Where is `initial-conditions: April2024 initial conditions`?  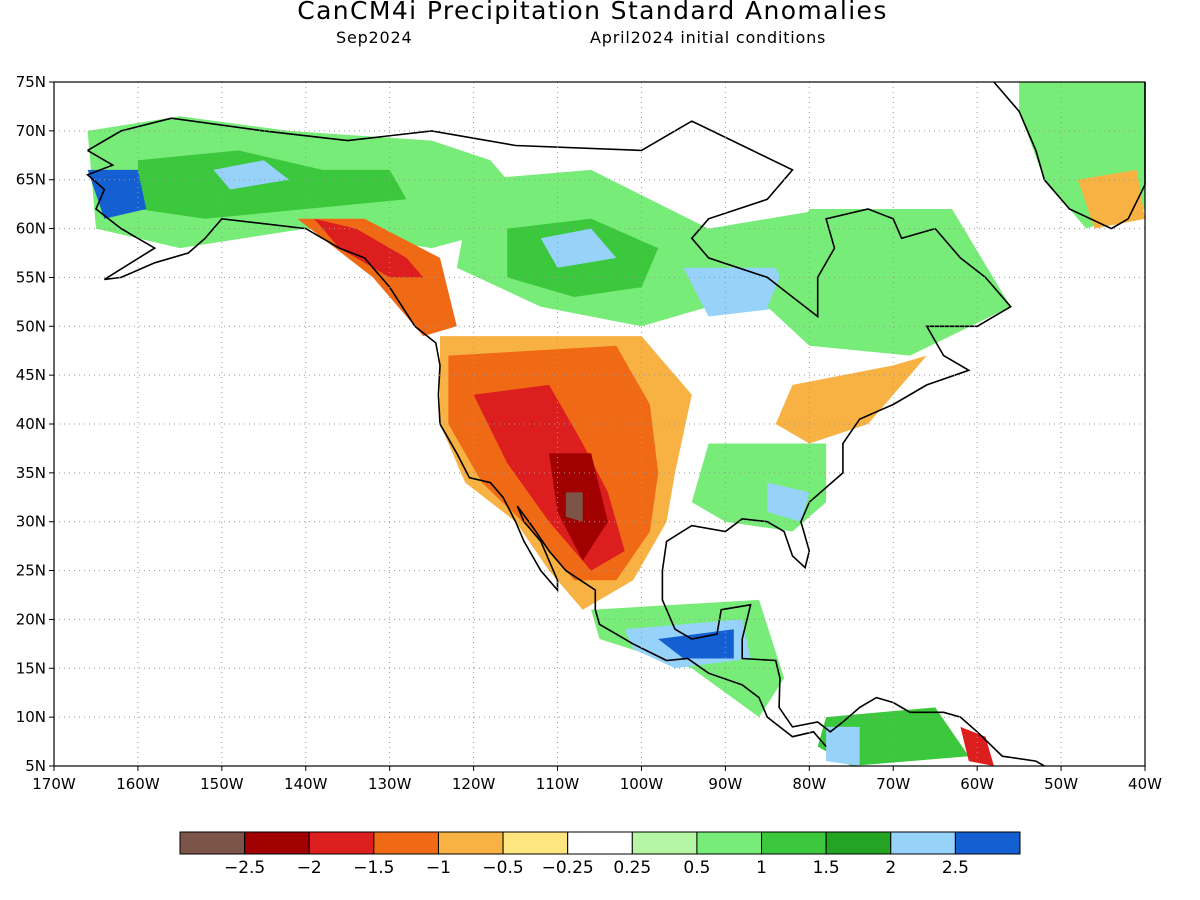 initial-conditions: April2024 initial conditions is located at coordinates (708, 37).